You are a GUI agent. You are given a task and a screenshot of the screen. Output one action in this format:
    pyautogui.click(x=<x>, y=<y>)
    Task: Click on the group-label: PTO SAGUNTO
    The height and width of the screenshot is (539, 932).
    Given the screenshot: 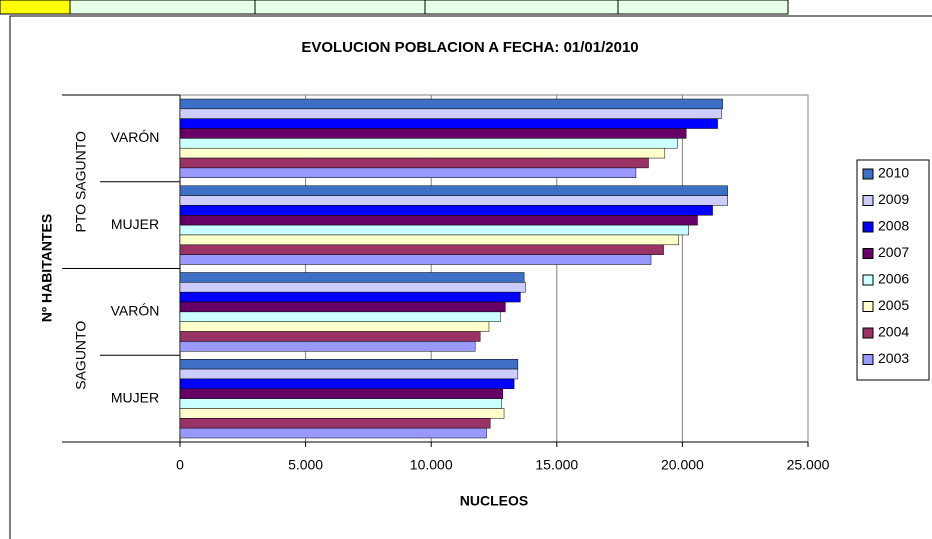 What is the action you would take?
    pyautogui.click(x=81, y=182)
    